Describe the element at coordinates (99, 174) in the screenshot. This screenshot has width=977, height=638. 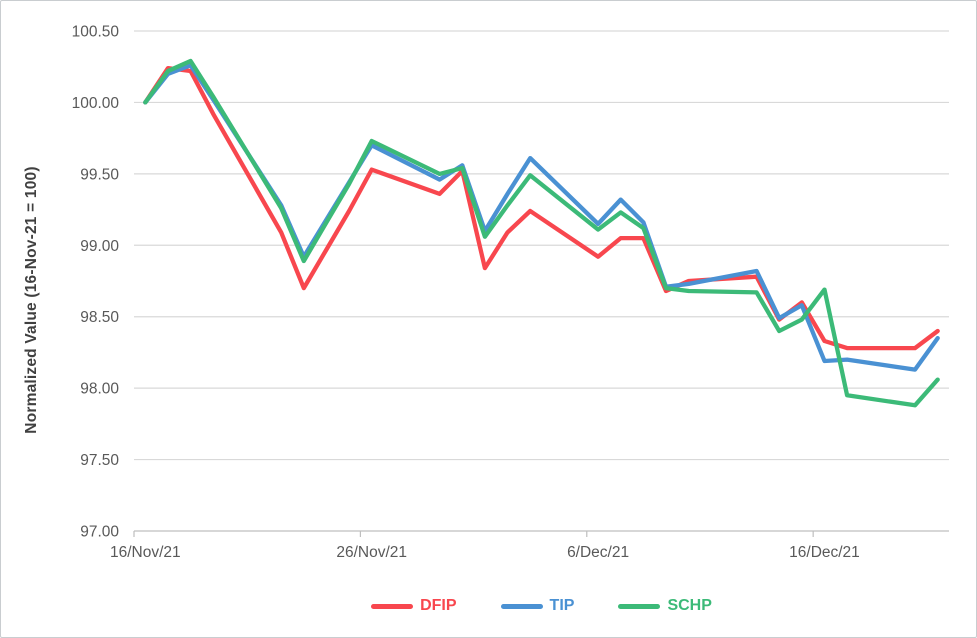
I see `y-tick-label: 99.50` at that location.